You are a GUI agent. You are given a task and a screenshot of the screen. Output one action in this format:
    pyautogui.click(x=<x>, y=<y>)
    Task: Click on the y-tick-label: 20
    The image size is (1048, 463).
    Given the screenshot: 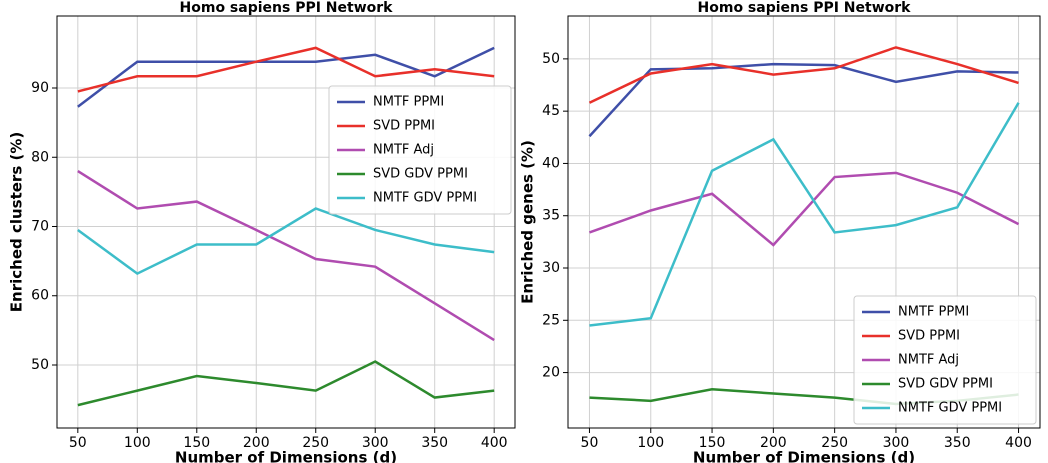 What is the action you would take?
    pyautogui.click(x=551, y=373)
    